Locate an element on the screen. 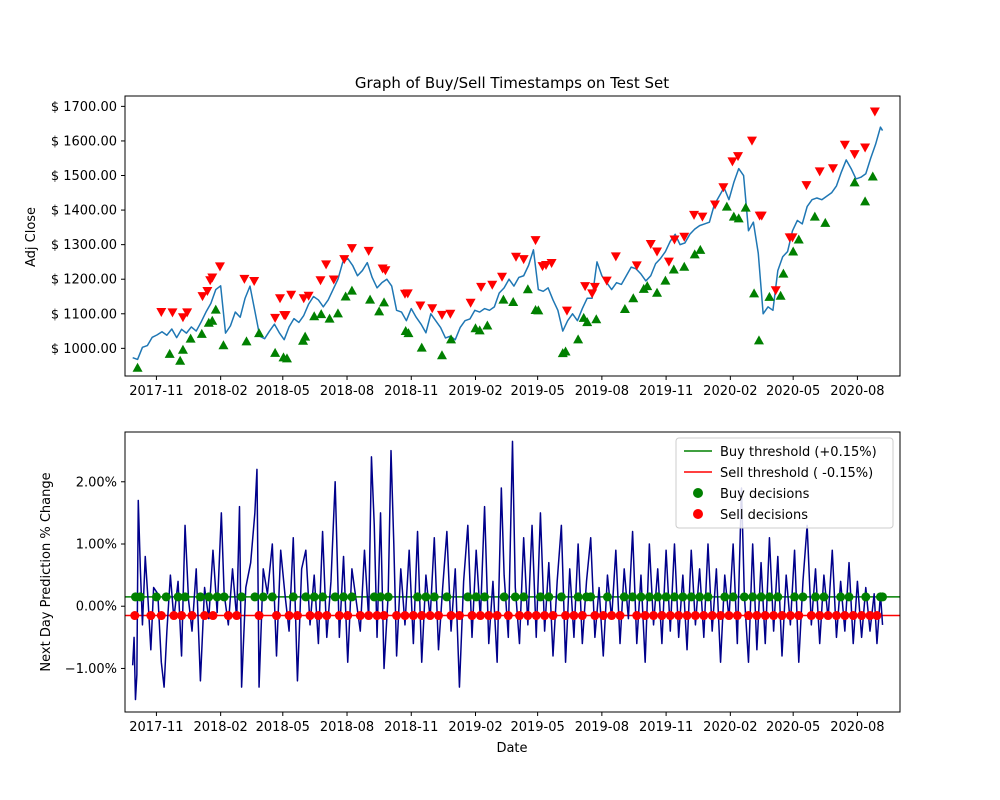  x-tick-label: 2019-08 is located at coordinates (602, 391).